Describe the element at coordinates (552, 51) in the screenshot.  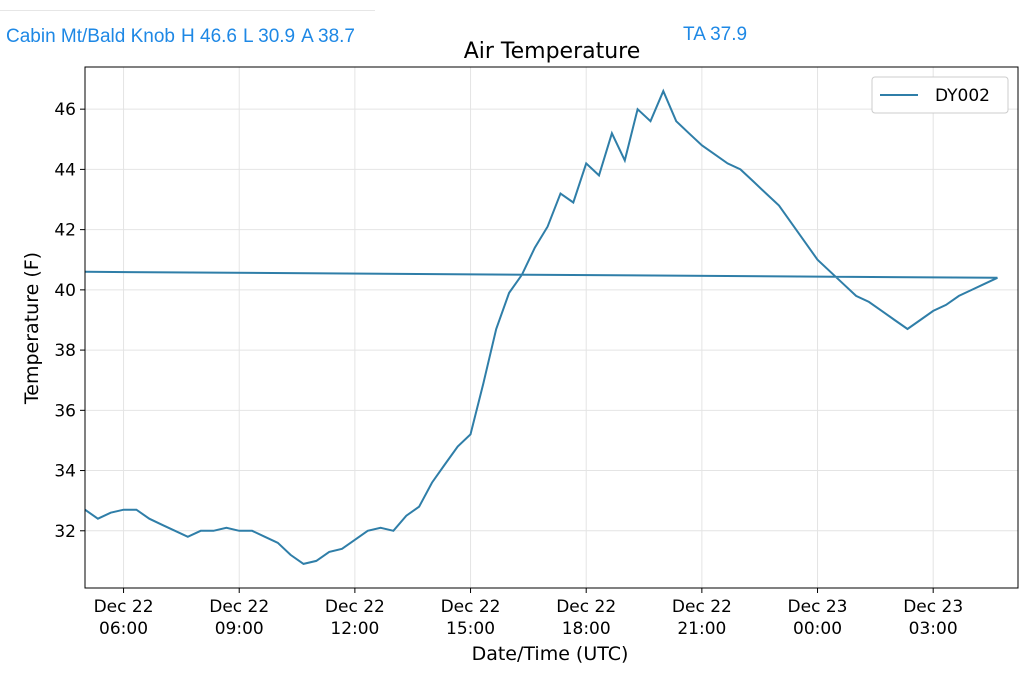
I see `chart-title: Air Temperature` at that location.